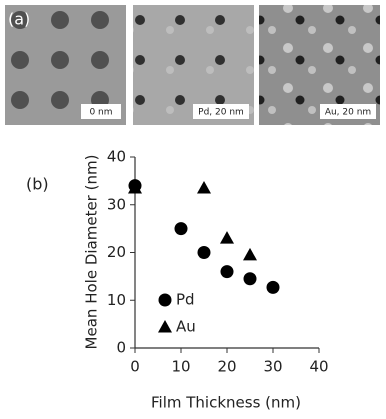 The width and height of the screenshot is (386, 419). Describe the element at coordinates (92, 252) in the screenshot. I see `y-axis-label: Mean Hole Diameter (nm)` at that location.